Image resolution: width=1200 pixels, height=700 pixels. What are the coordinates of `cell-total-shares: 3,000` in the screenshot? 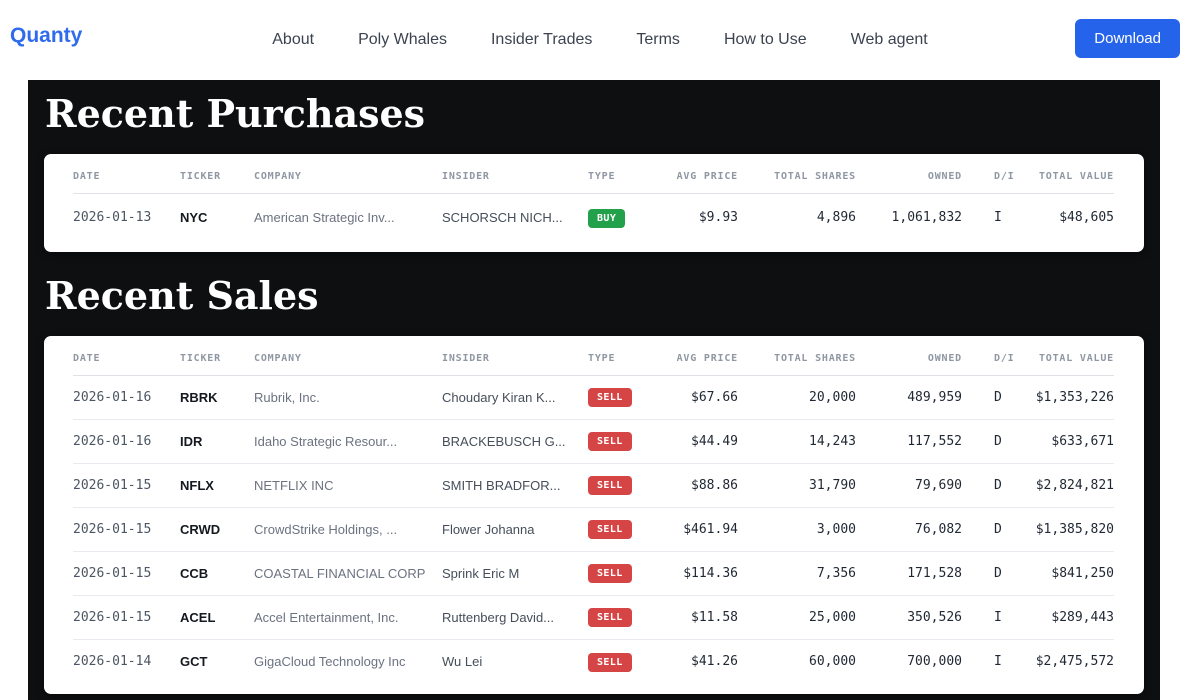 It's located at (836, 529).